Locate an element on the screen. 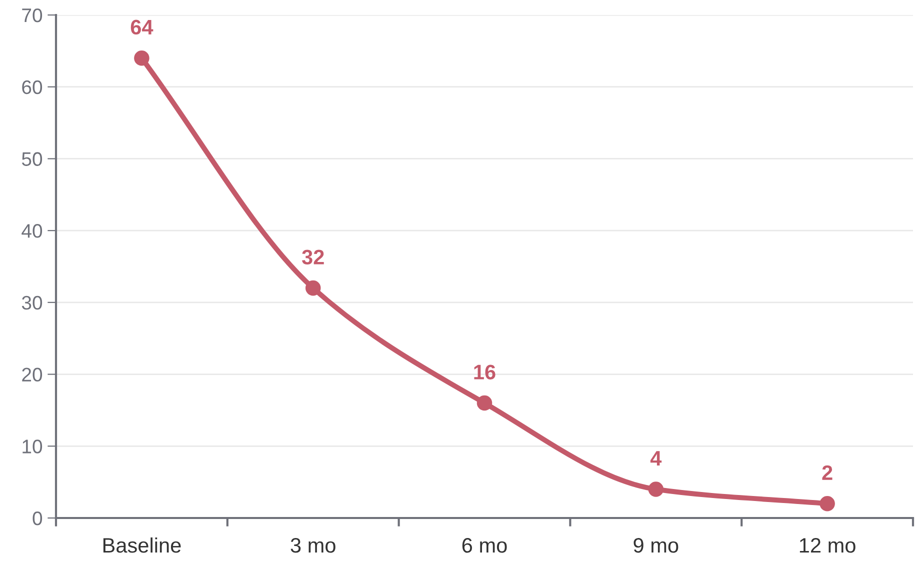  data-label: 32 is located at coordinates (313, 257).